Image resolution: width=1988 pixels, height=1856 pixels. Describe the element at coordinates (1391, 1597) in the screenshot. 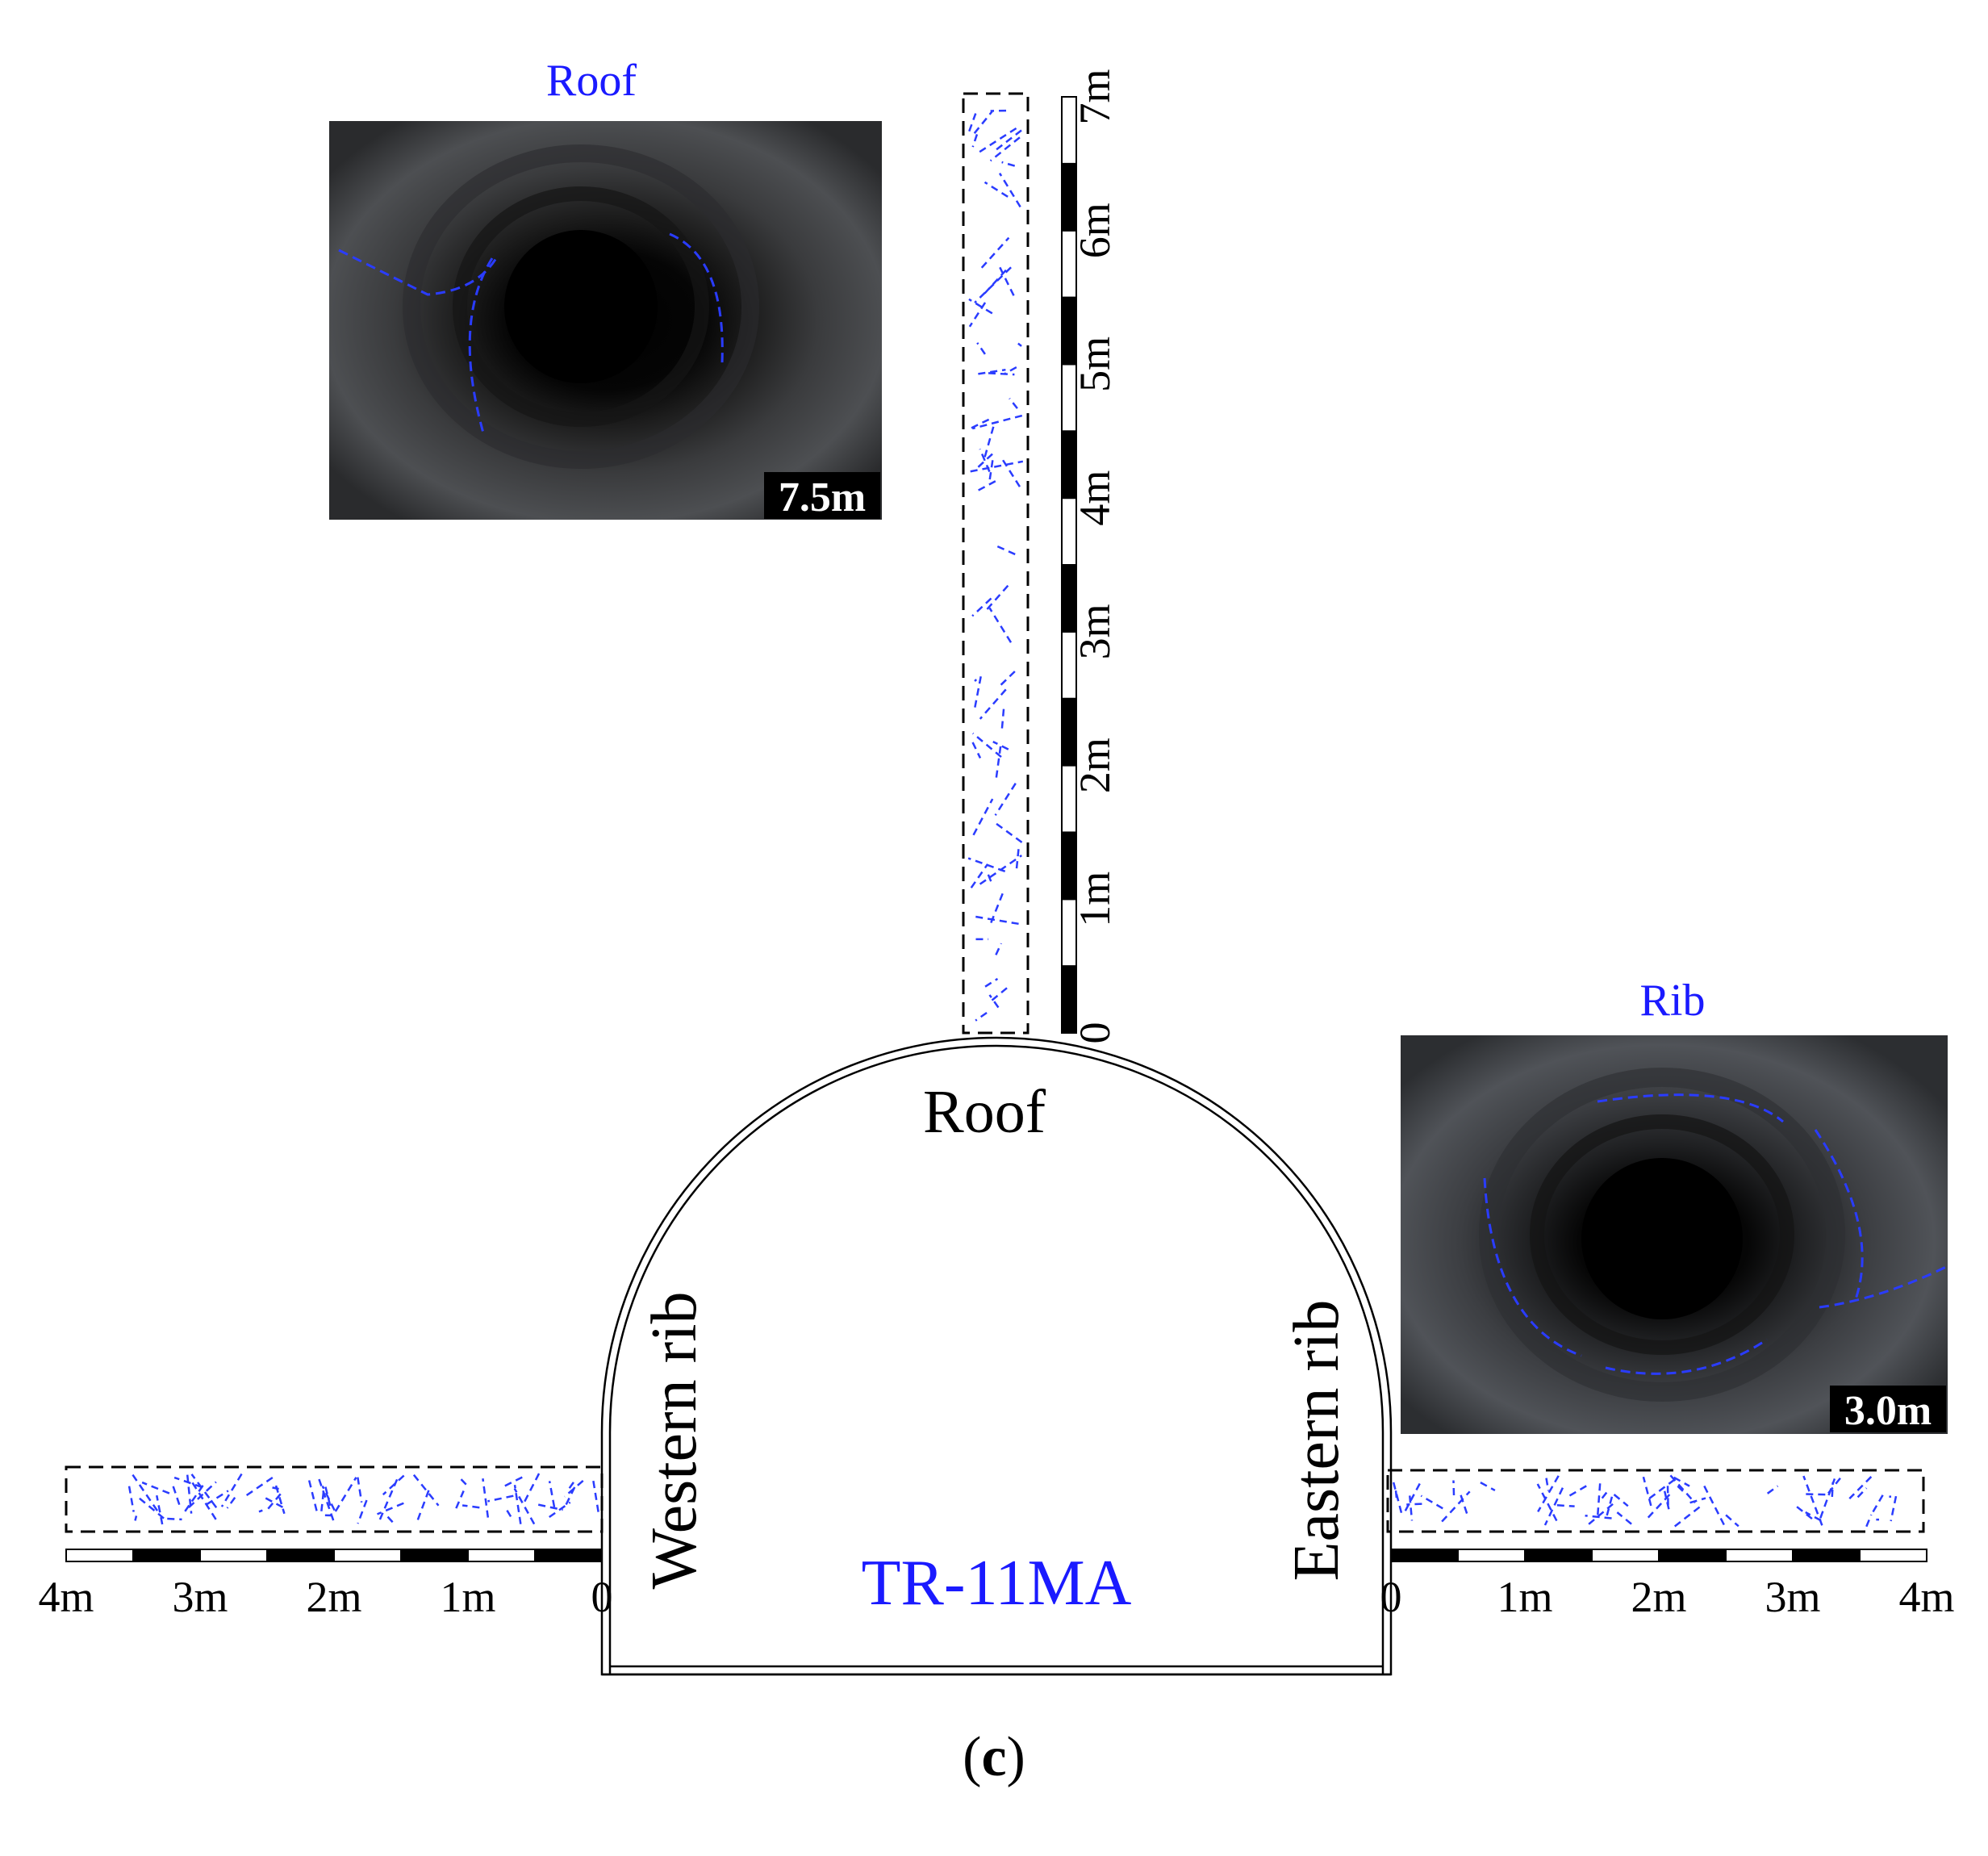

I see `eastern-scale-tick-label: 0` at that location.